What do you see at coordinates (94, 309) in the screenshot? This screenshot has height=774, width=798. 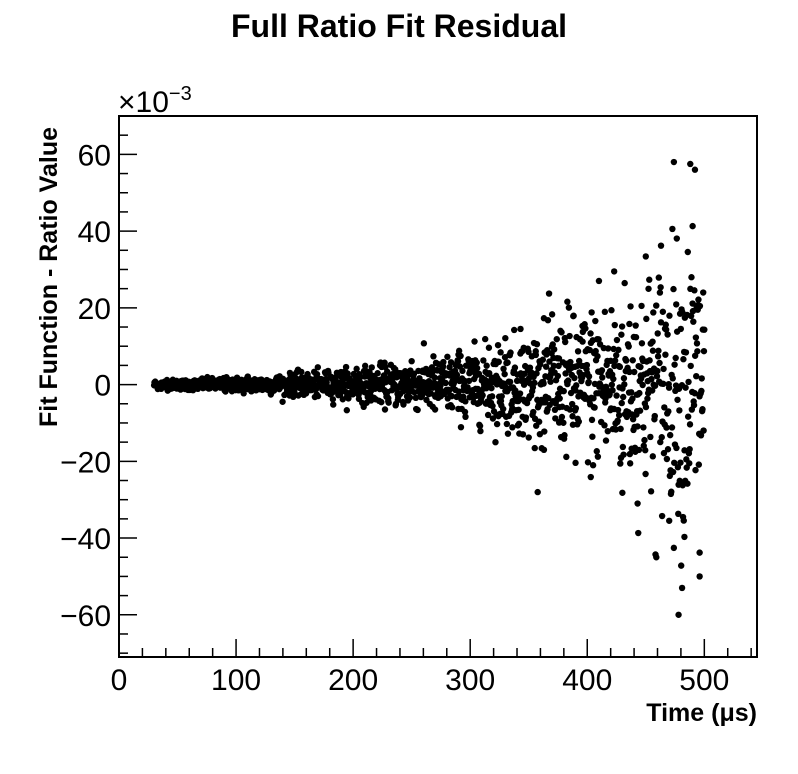 I see `y-tick-label: 20` at bounding box center [94, 309].